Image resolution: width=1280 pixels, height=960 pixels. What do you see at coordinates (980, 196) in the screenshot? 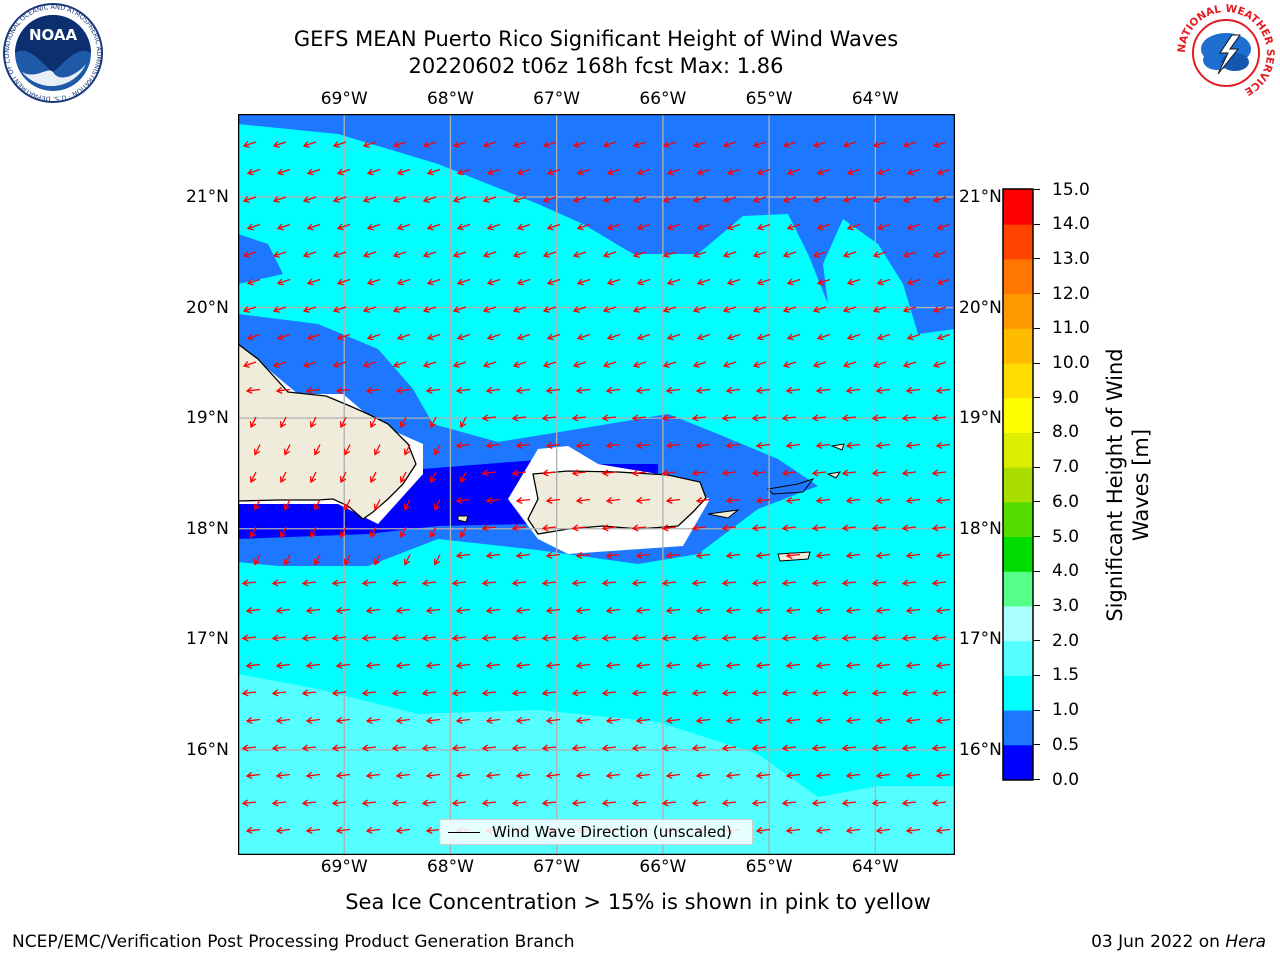
I see `lat-label-right: 21°N` at bounding box center [980, 196].